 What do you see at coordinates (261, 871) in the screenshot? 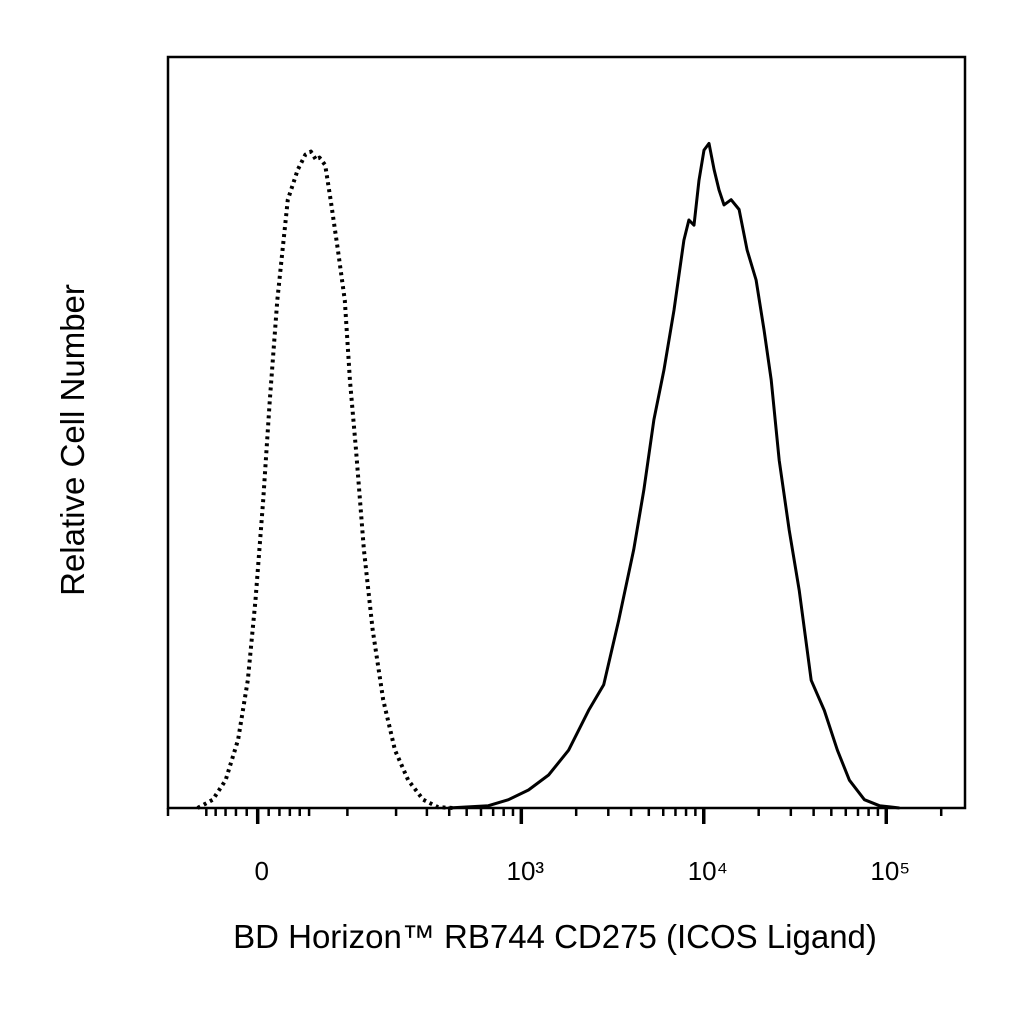
I see `x-tick-label: 0` at bounding box center [261, 871].